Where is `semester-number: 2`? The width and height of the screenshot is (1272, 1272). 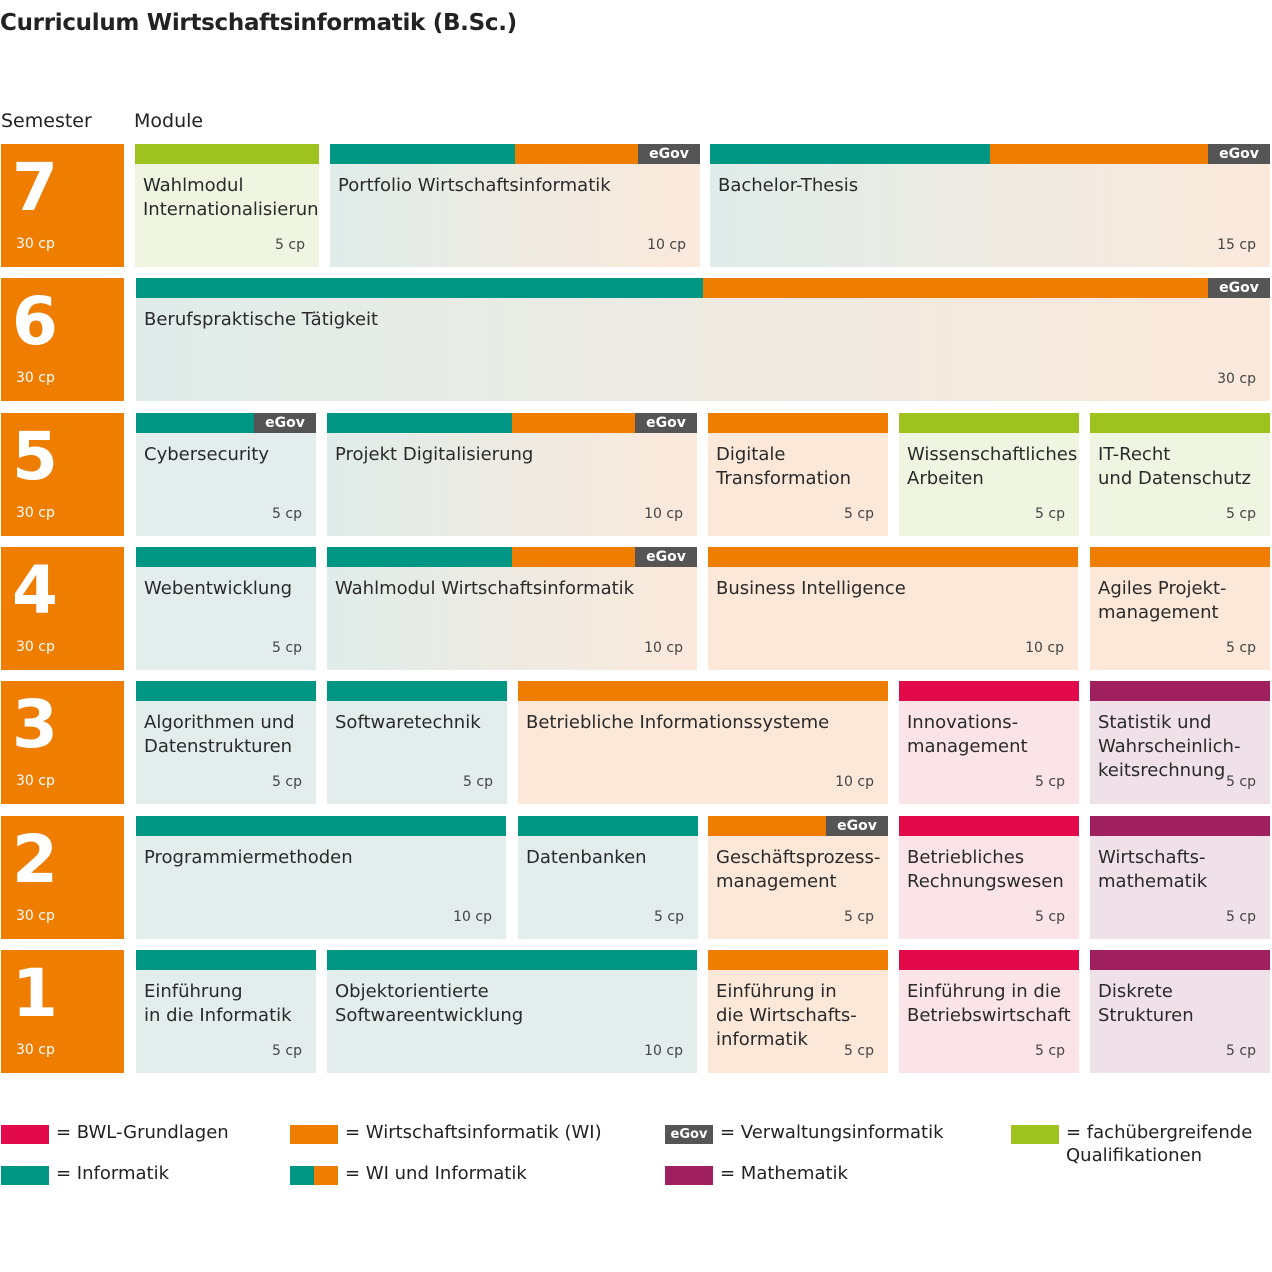 semester-number: 2 is located at coordinates (35, 859).